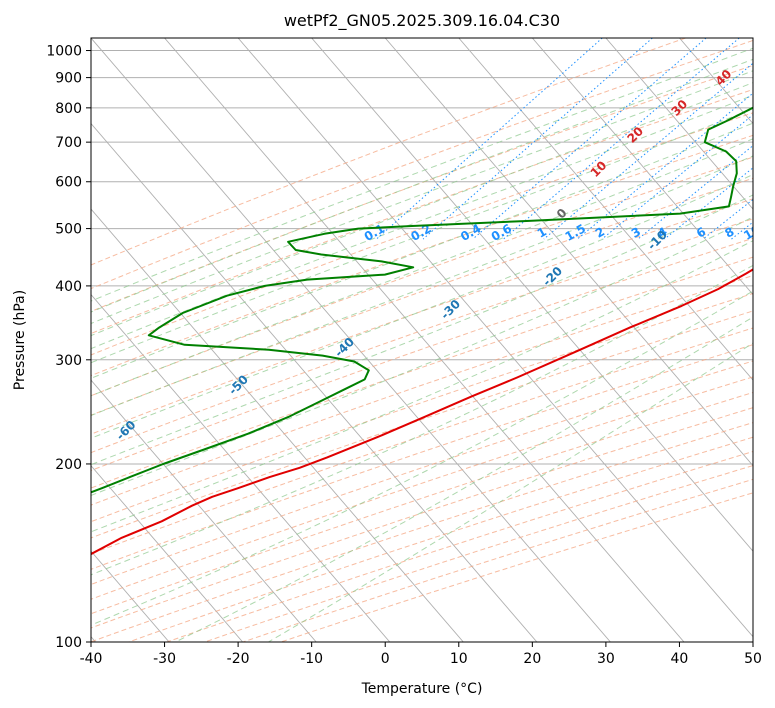 This screenshot has height=708, width=775. What do you see at coordinates (68, 230) in the screenshot?
I see `y-tick-label: 500` at bounding box center [68, 230].